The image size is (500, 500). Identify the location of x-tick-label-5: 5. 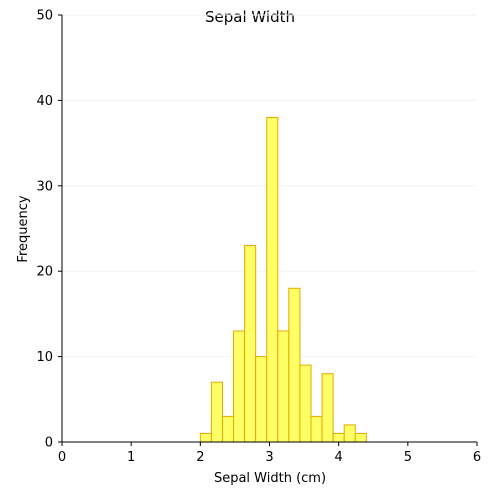
(408, 457).